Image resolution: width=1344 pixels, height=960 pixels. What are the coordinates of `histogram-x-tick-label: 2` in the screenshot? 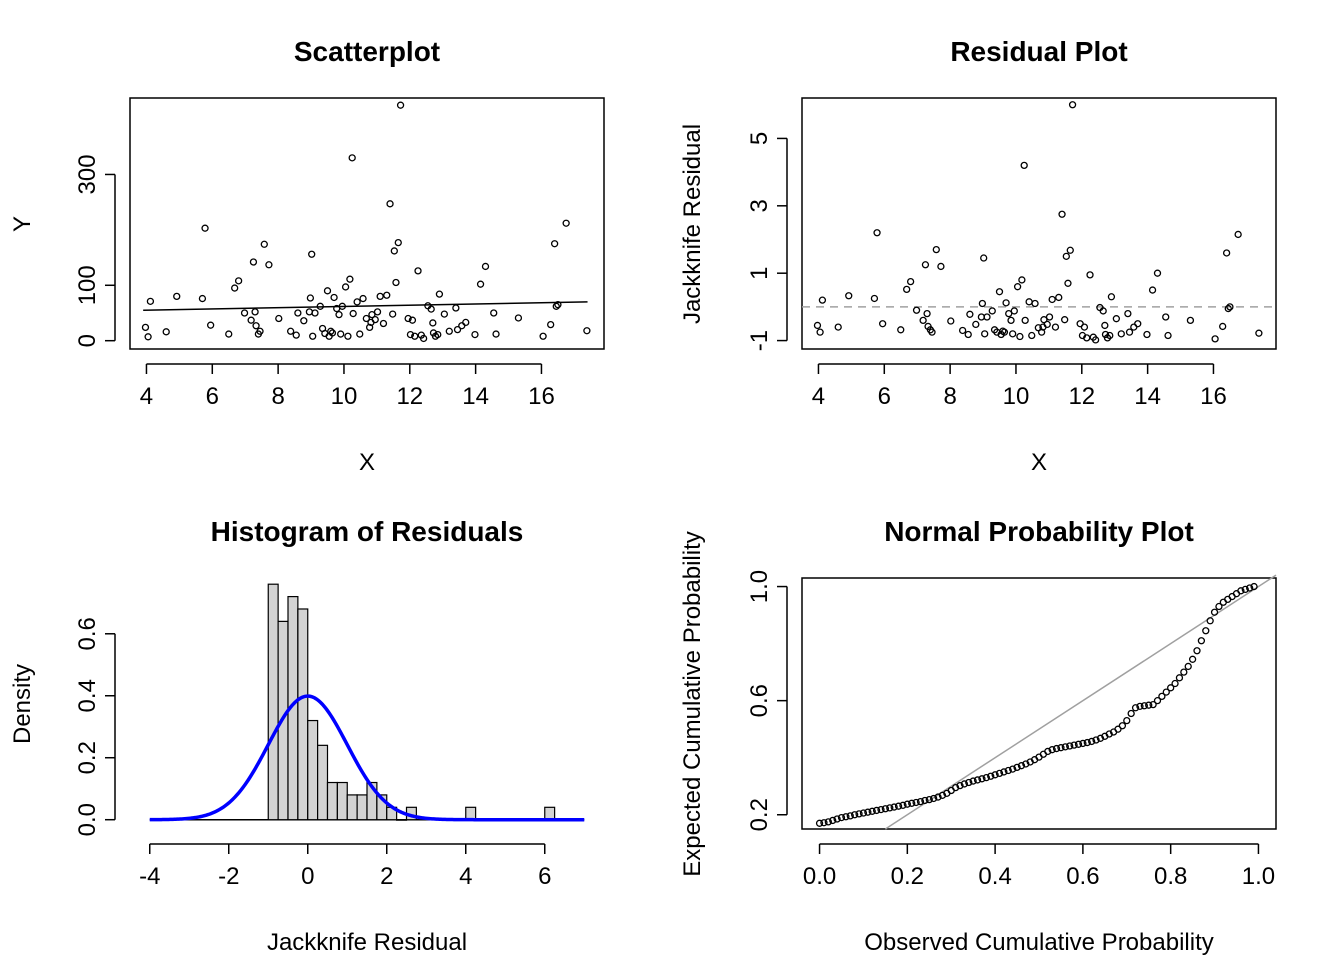 It's located at (386, 876).